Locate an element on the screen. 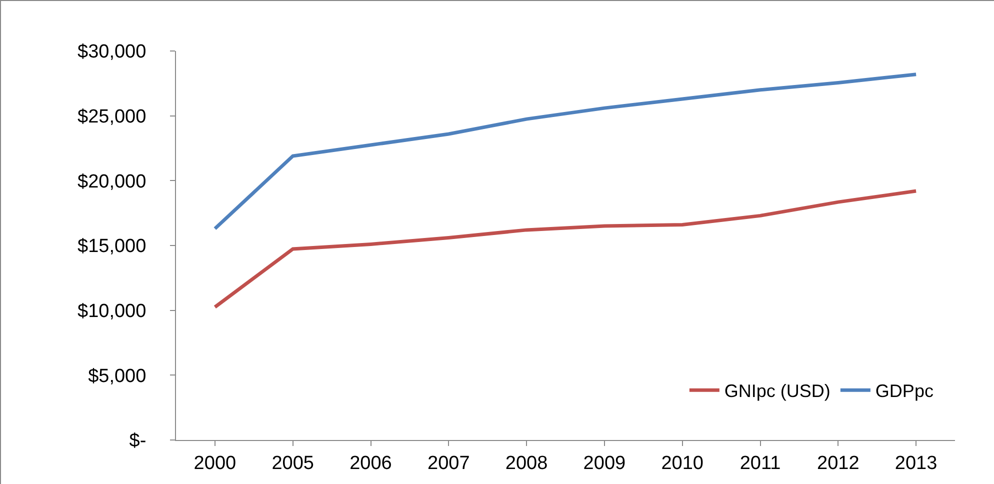 Image resolution: width=994 pixels, height=484 pixels. x-tick-label: 2008 is located at coordinates (526, 463).